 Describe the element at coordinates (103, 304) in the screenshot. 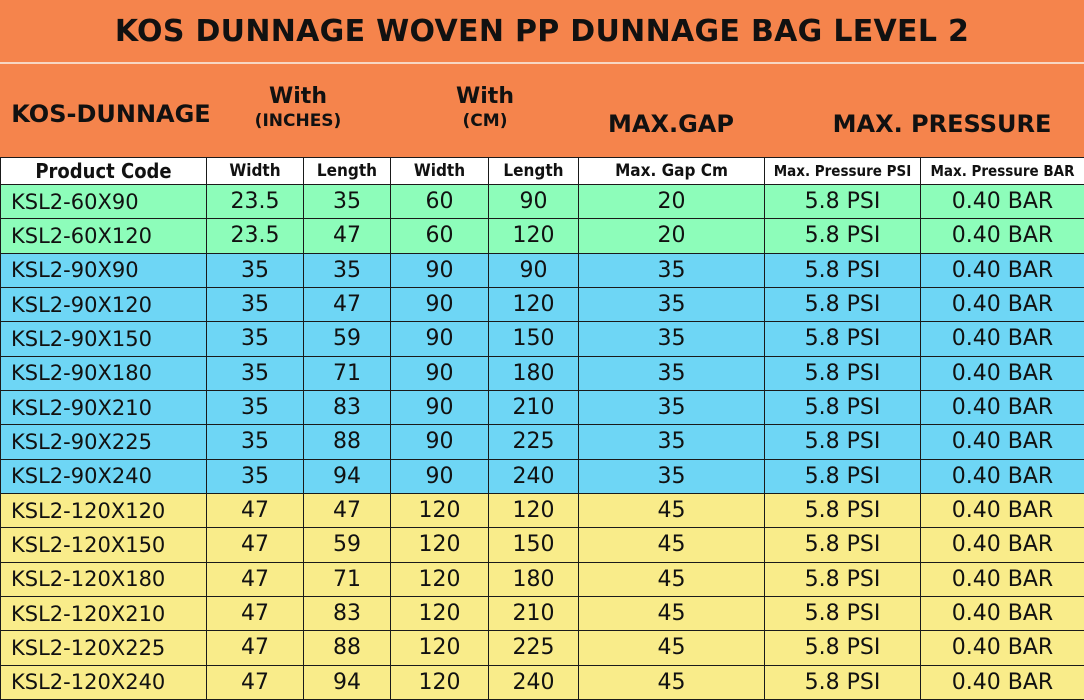

I see `cell-product-code: KSL2-90X120` at that location.